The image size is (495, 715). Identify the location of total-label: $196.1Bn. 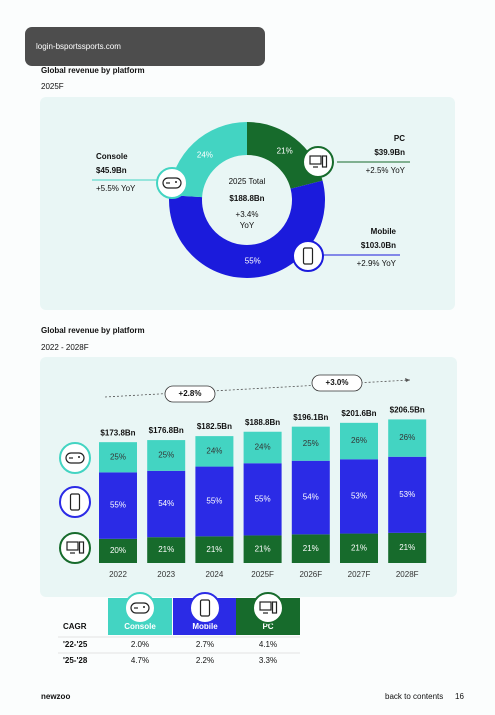
(310, 417).